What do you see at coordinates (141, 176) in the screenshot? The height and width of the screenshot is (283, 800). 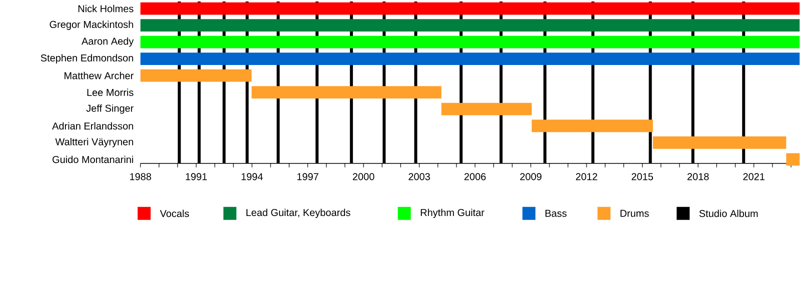 I see `x-tick-label: 1988` at bounding box center [141, 176].